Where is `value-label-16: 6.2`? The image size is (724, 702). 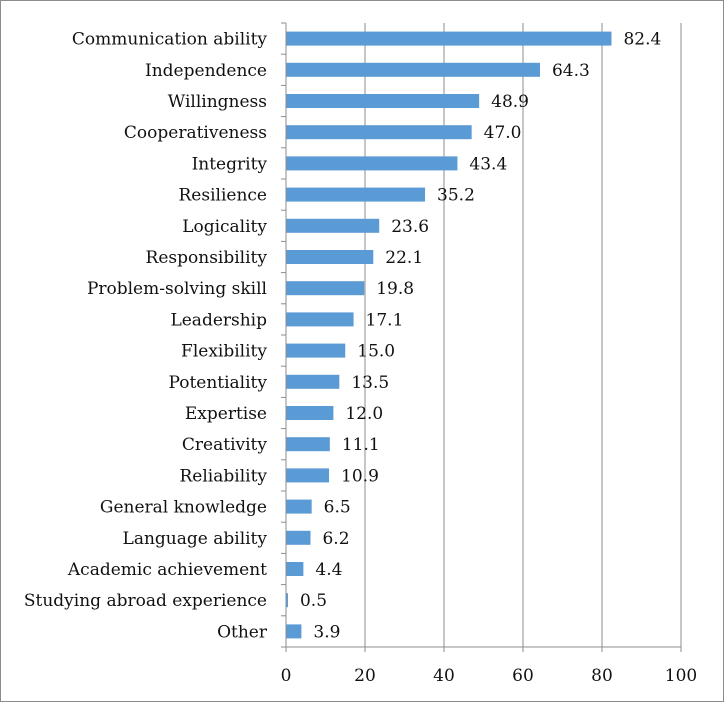 value-label-16: 6.2 is located at coordinates (335, 539).